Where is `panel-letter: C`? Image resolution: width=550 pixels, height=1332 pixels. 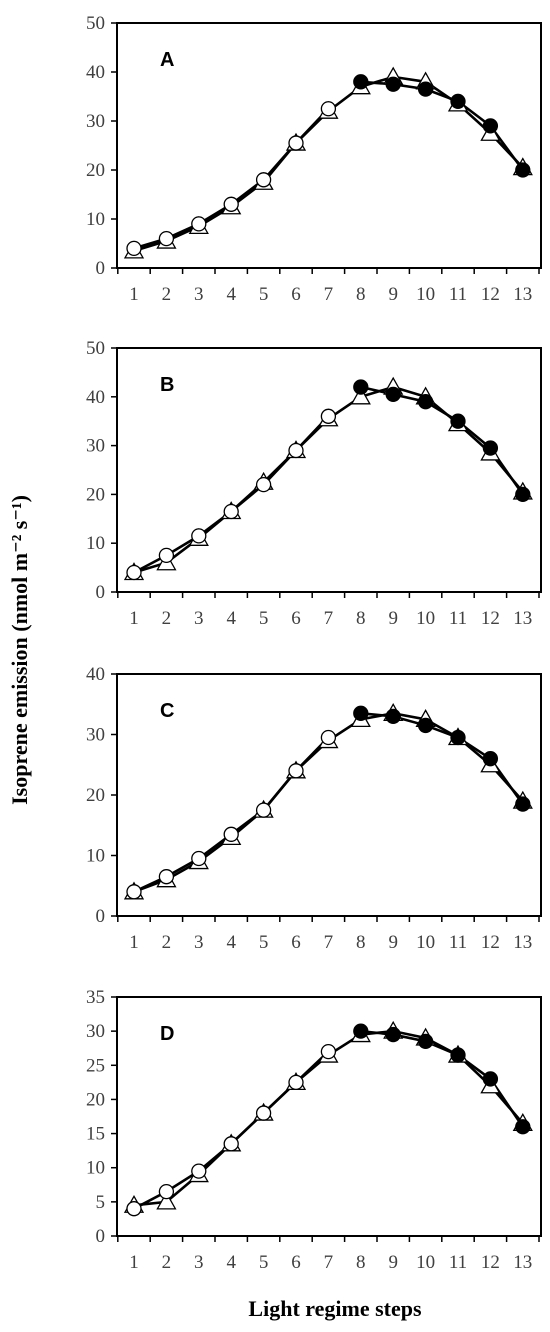
panel-letter: C is located at coordinates (167, 711).